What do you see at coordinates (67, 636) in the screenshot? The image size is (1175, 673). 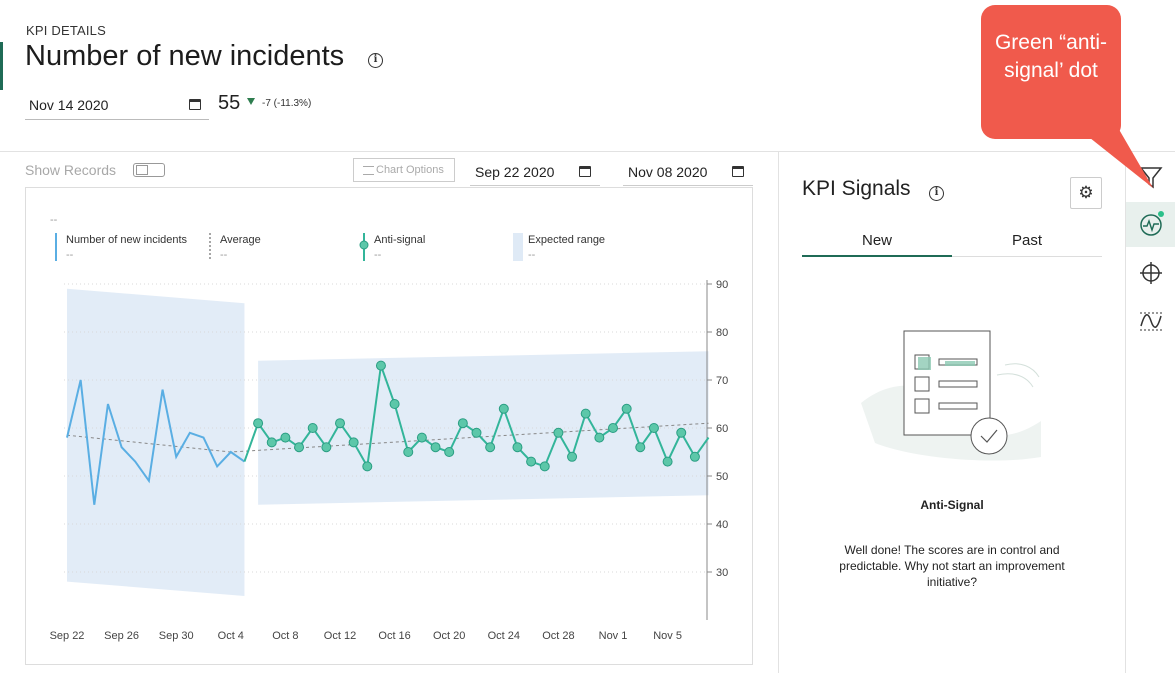 I see `x-tick-label: Sep 22` at bounding box center [67, 636].